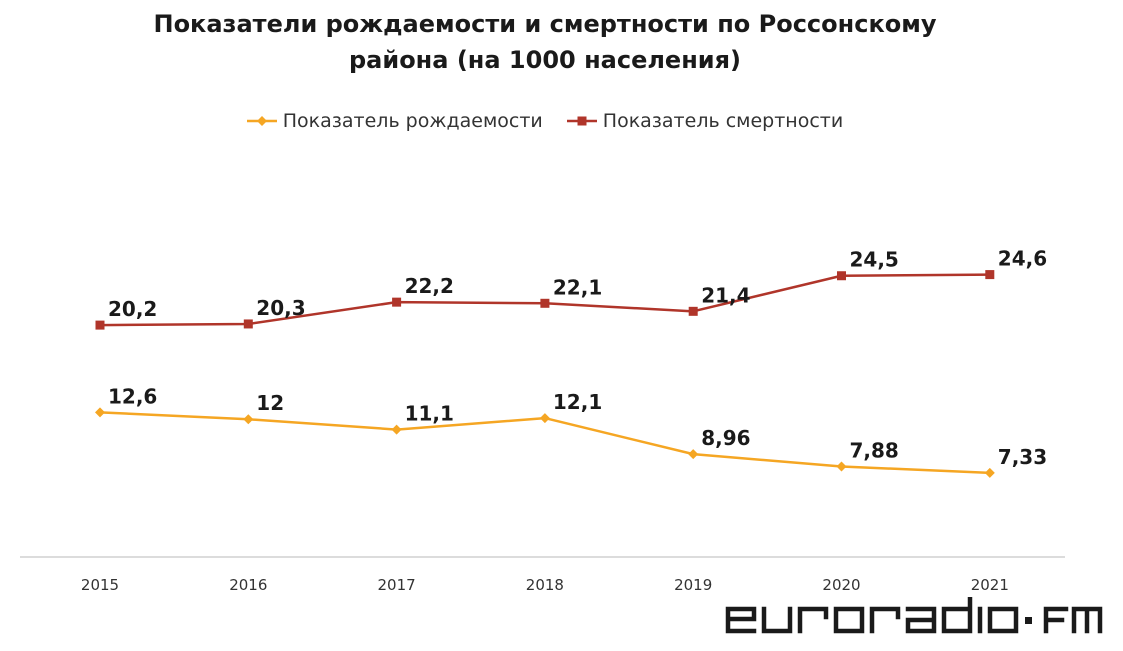 The image size is (1123, 651). Describe the element at coordinates (132, 396) in the screenshot. I see `data-label-birth-rate: 12,6` at that location.